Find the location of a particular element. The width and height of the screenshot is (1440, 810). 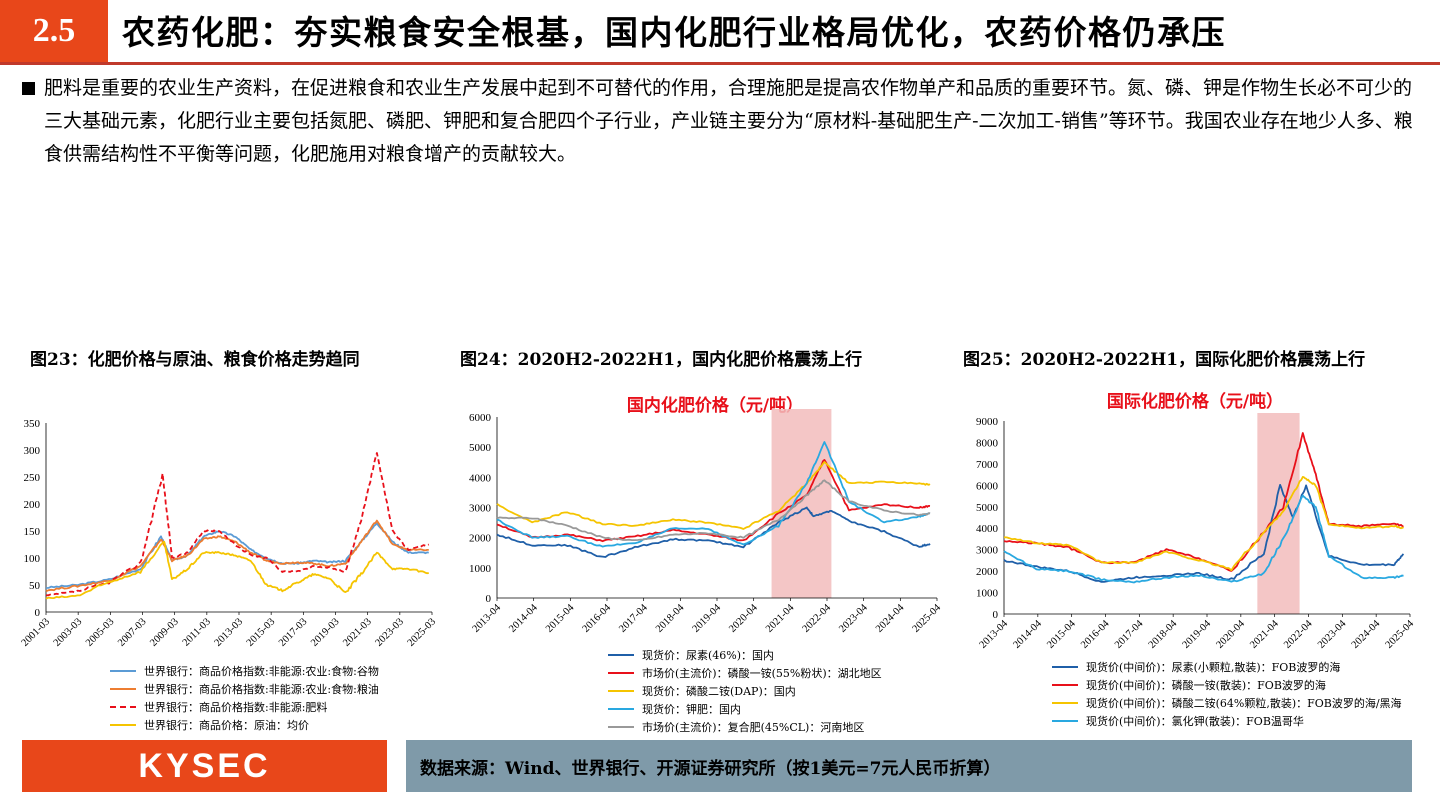

legend-item: 现货价：磷酸二铵(DAP)：国内 is located at coordinates (745, 691).